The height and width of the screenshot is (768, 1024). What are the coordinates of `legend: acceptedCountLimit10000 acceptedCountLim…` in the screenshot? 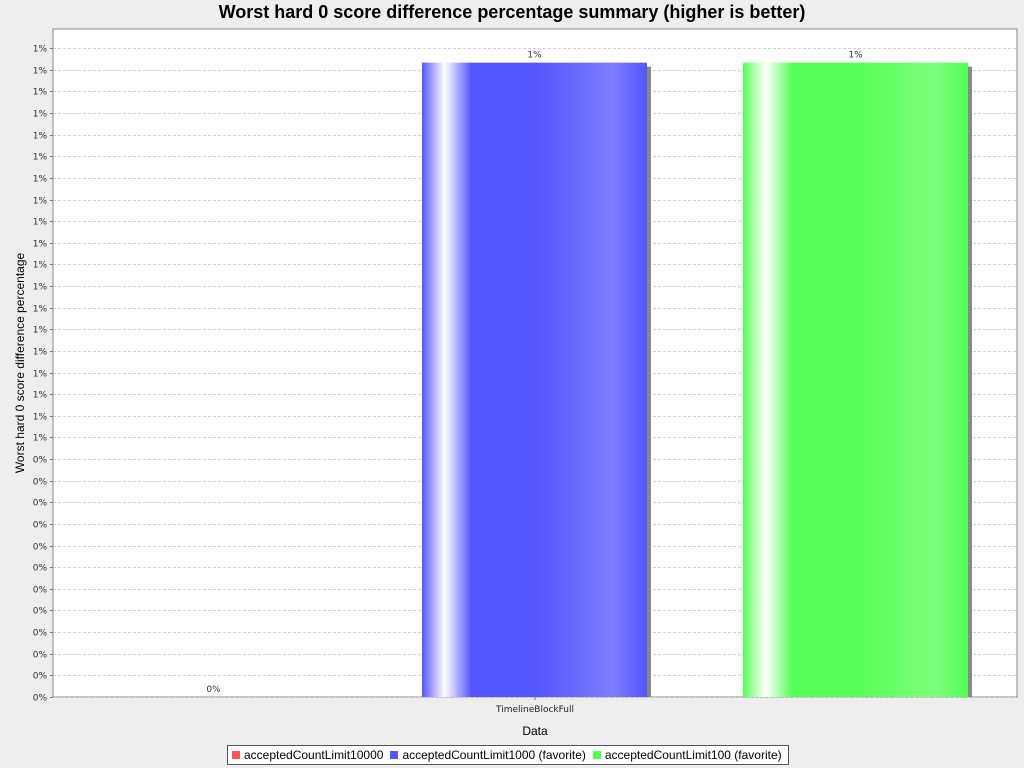 It's located at (508, 755).